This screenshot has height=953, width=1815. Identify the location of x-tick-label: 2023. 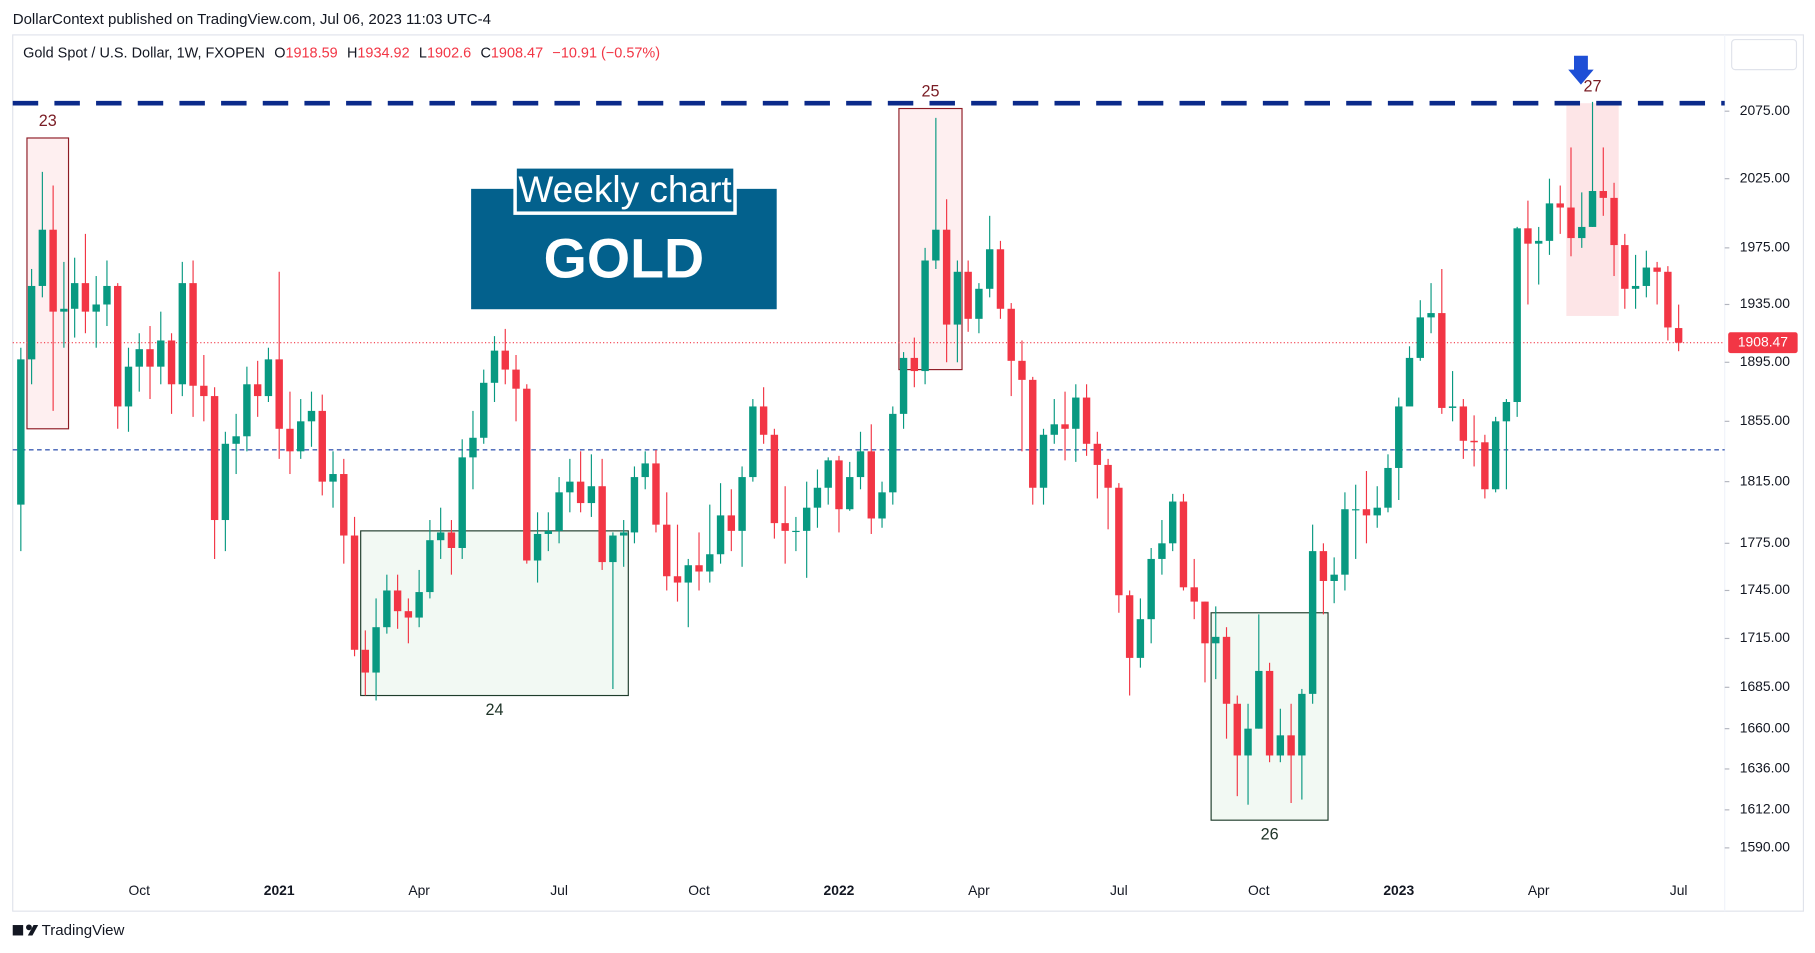
(1398, 890).